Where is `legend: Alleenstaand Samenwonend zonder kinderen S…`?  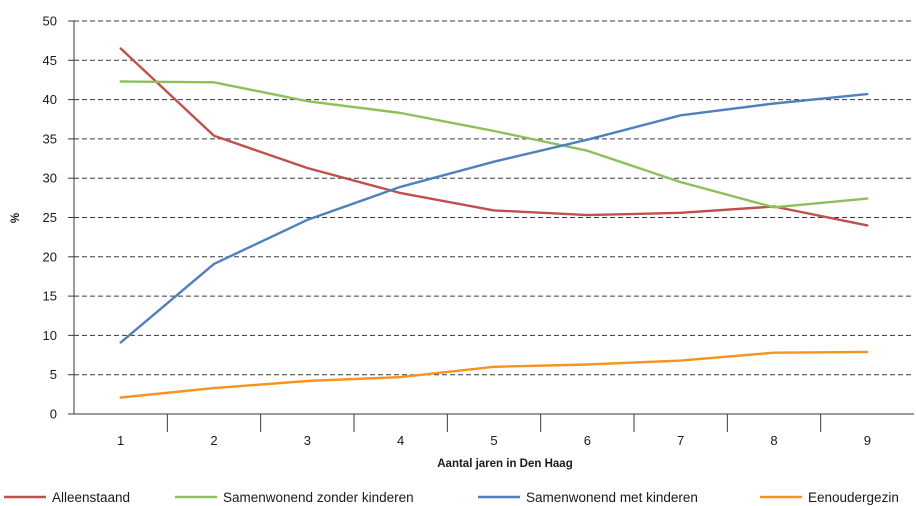 legend: Alleenstaand Samenwonend zonder kinderen S… is located at coordinates (451, 497).